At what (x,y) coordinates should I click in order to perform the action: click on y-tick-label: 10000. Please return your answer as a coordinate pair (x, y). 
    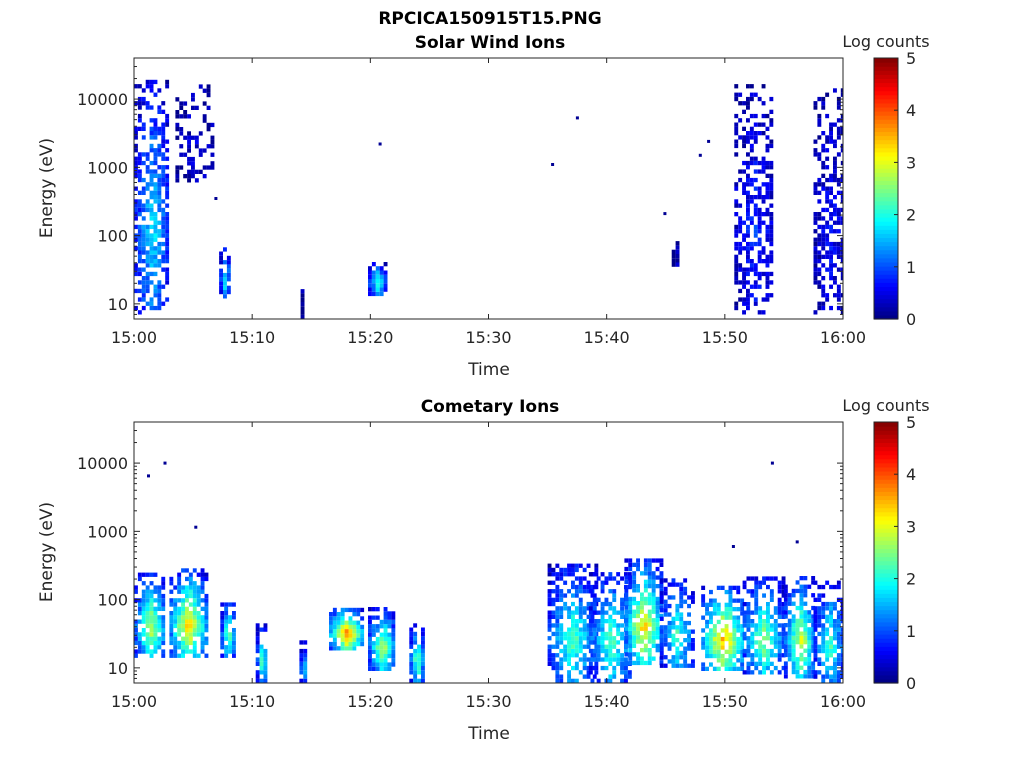
    Looking at the image, I should click on (102, 463).